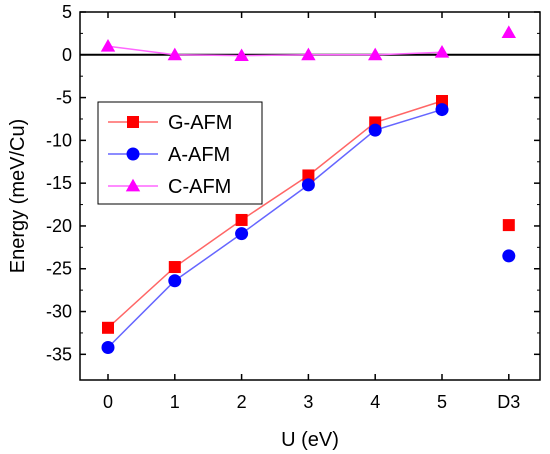  What do you see at coordinates (199, 155) in the screenshot?
I see `legend-label-a-afm: A-AFM` at bounding box center [199, 155].